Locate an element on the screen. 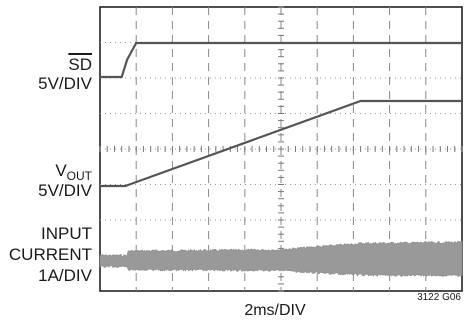  figure-id: 3122 G06 is located at coordinates (439, 297).